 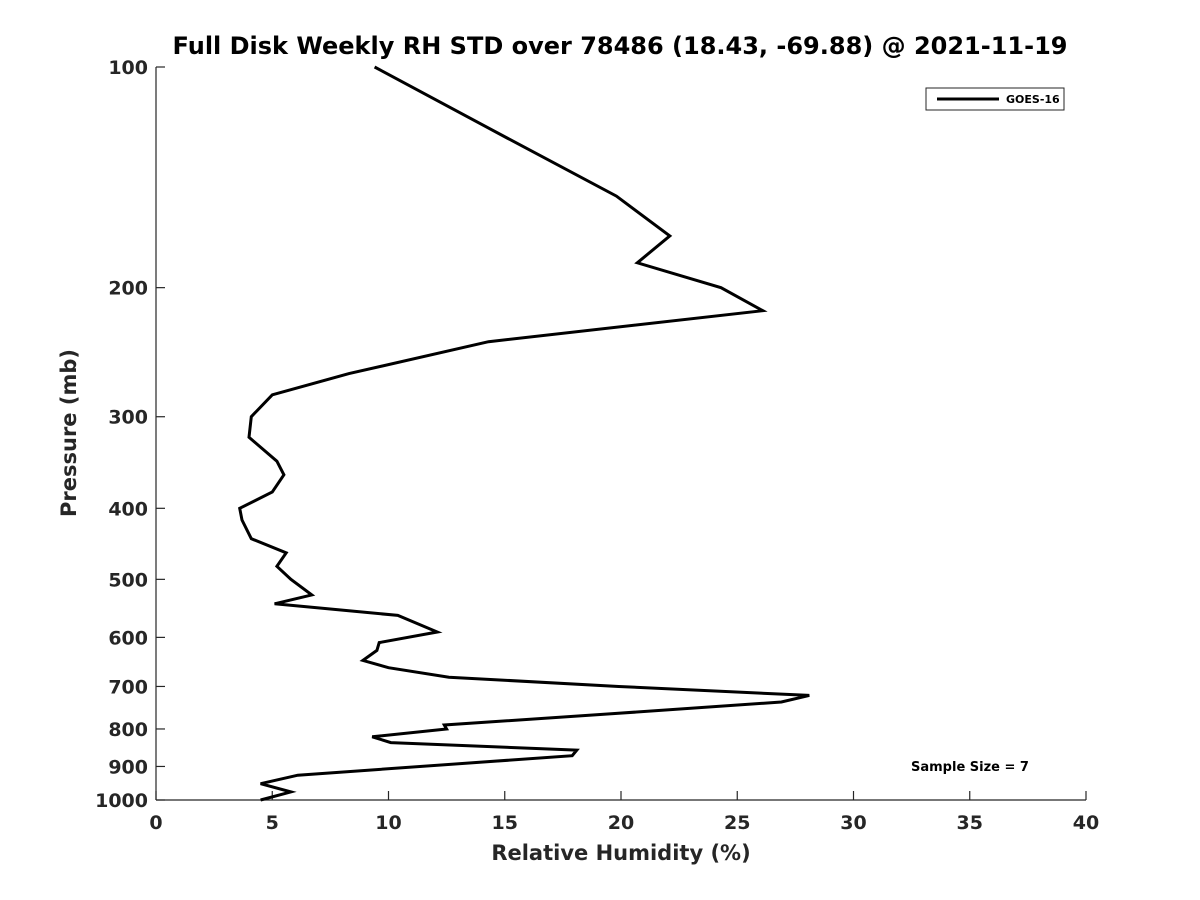 I want to click on y-tick-label: 600, so click(x=128, y=638).